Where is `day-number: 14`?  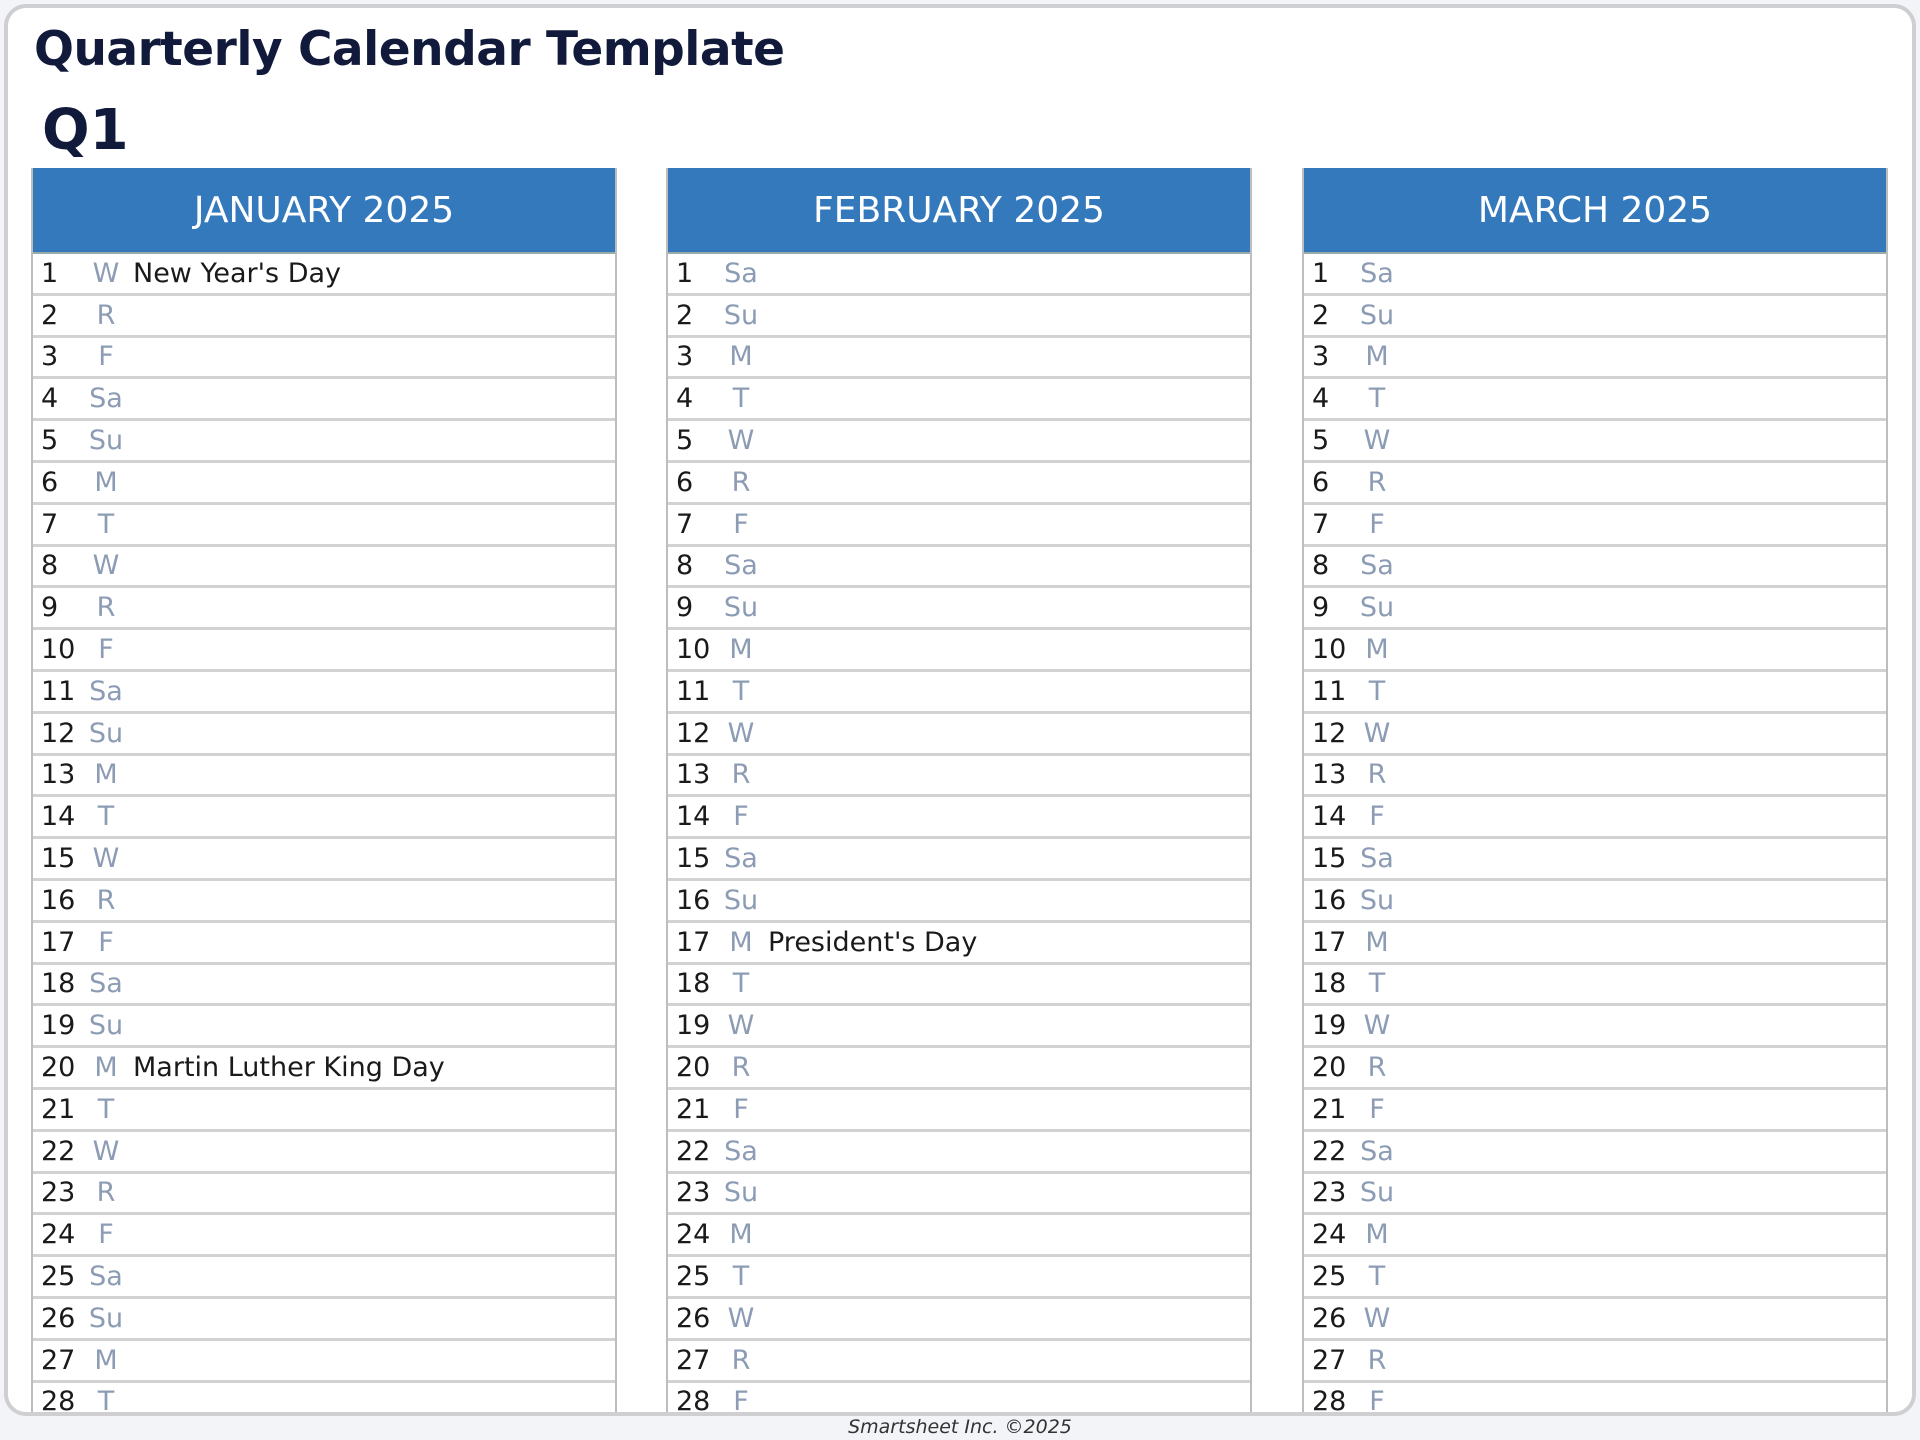 day-number: 14 is located at coordinates (1329, 817).